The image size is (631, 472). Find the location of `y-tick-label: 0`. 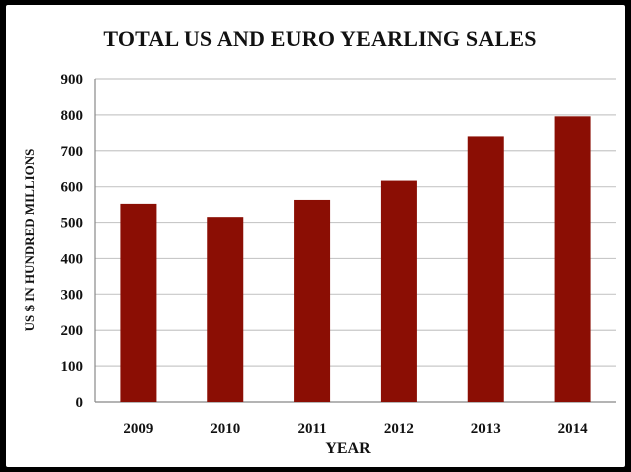

y-tick-label: 0 is located at coordinates (80, 403).